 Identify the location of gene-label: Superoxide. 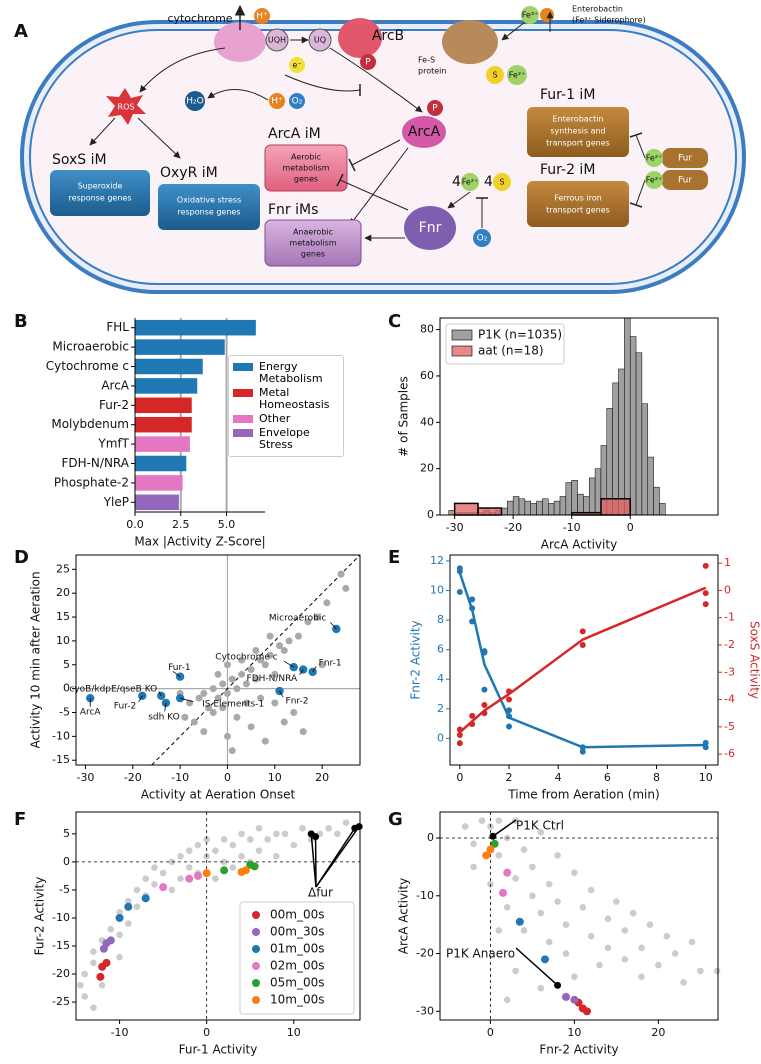
(100, 186).